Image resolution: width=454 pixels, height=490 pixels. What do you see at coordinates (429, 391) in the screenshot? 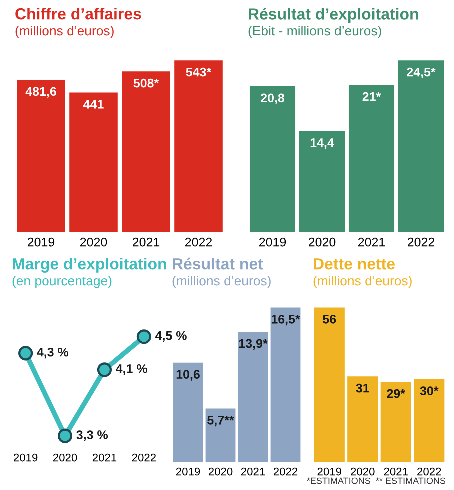
I see `data-label: 30*` at bounding box center [429, 391].